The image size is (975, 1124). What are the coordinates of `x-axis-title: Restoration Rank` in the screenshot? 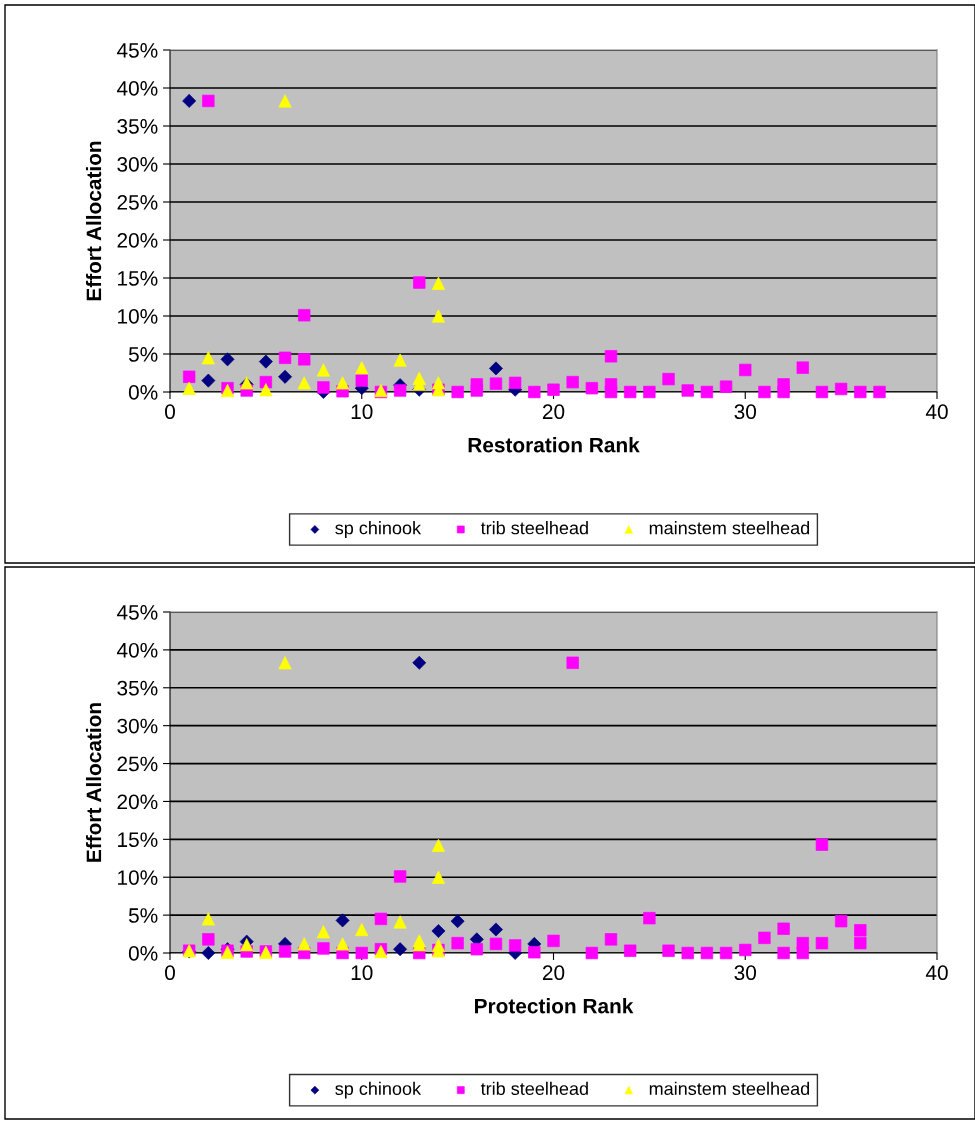 It's located at (554, 445).